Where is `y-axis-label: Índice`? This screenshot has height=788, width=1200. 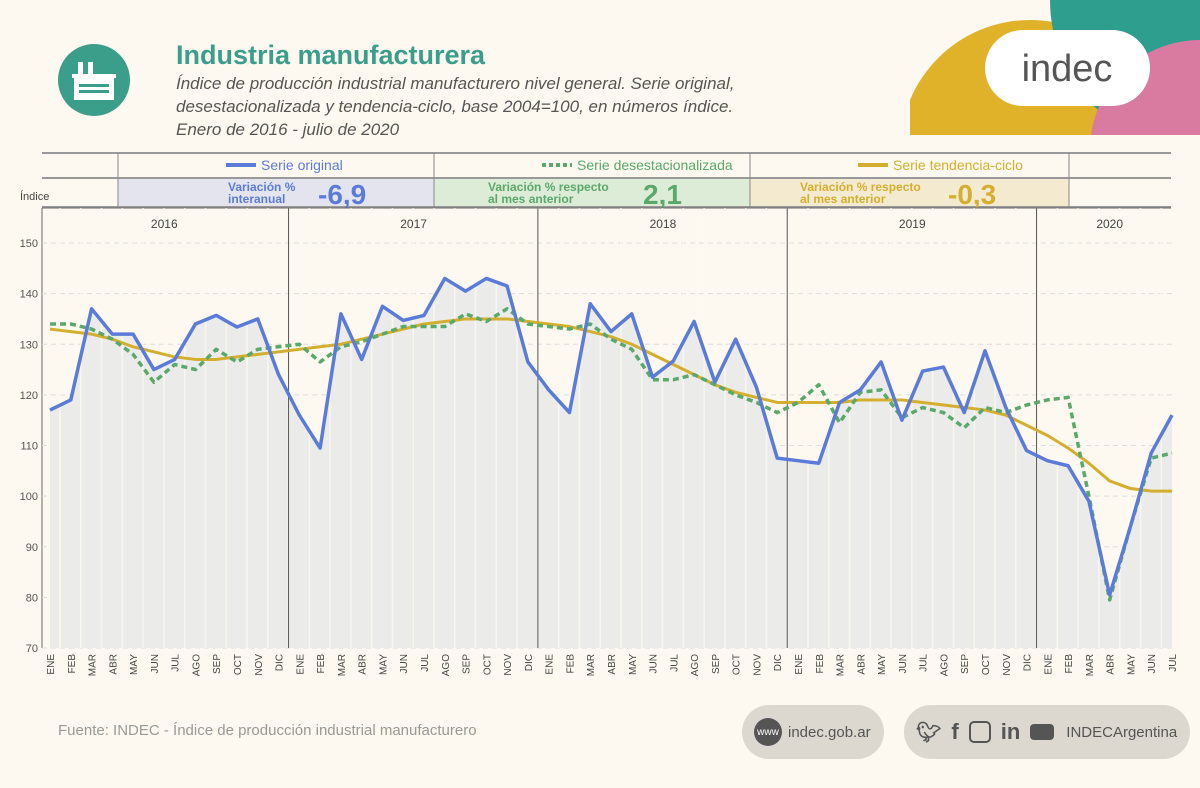
y-axis-label: Índice is located at coordinates (34, 196).